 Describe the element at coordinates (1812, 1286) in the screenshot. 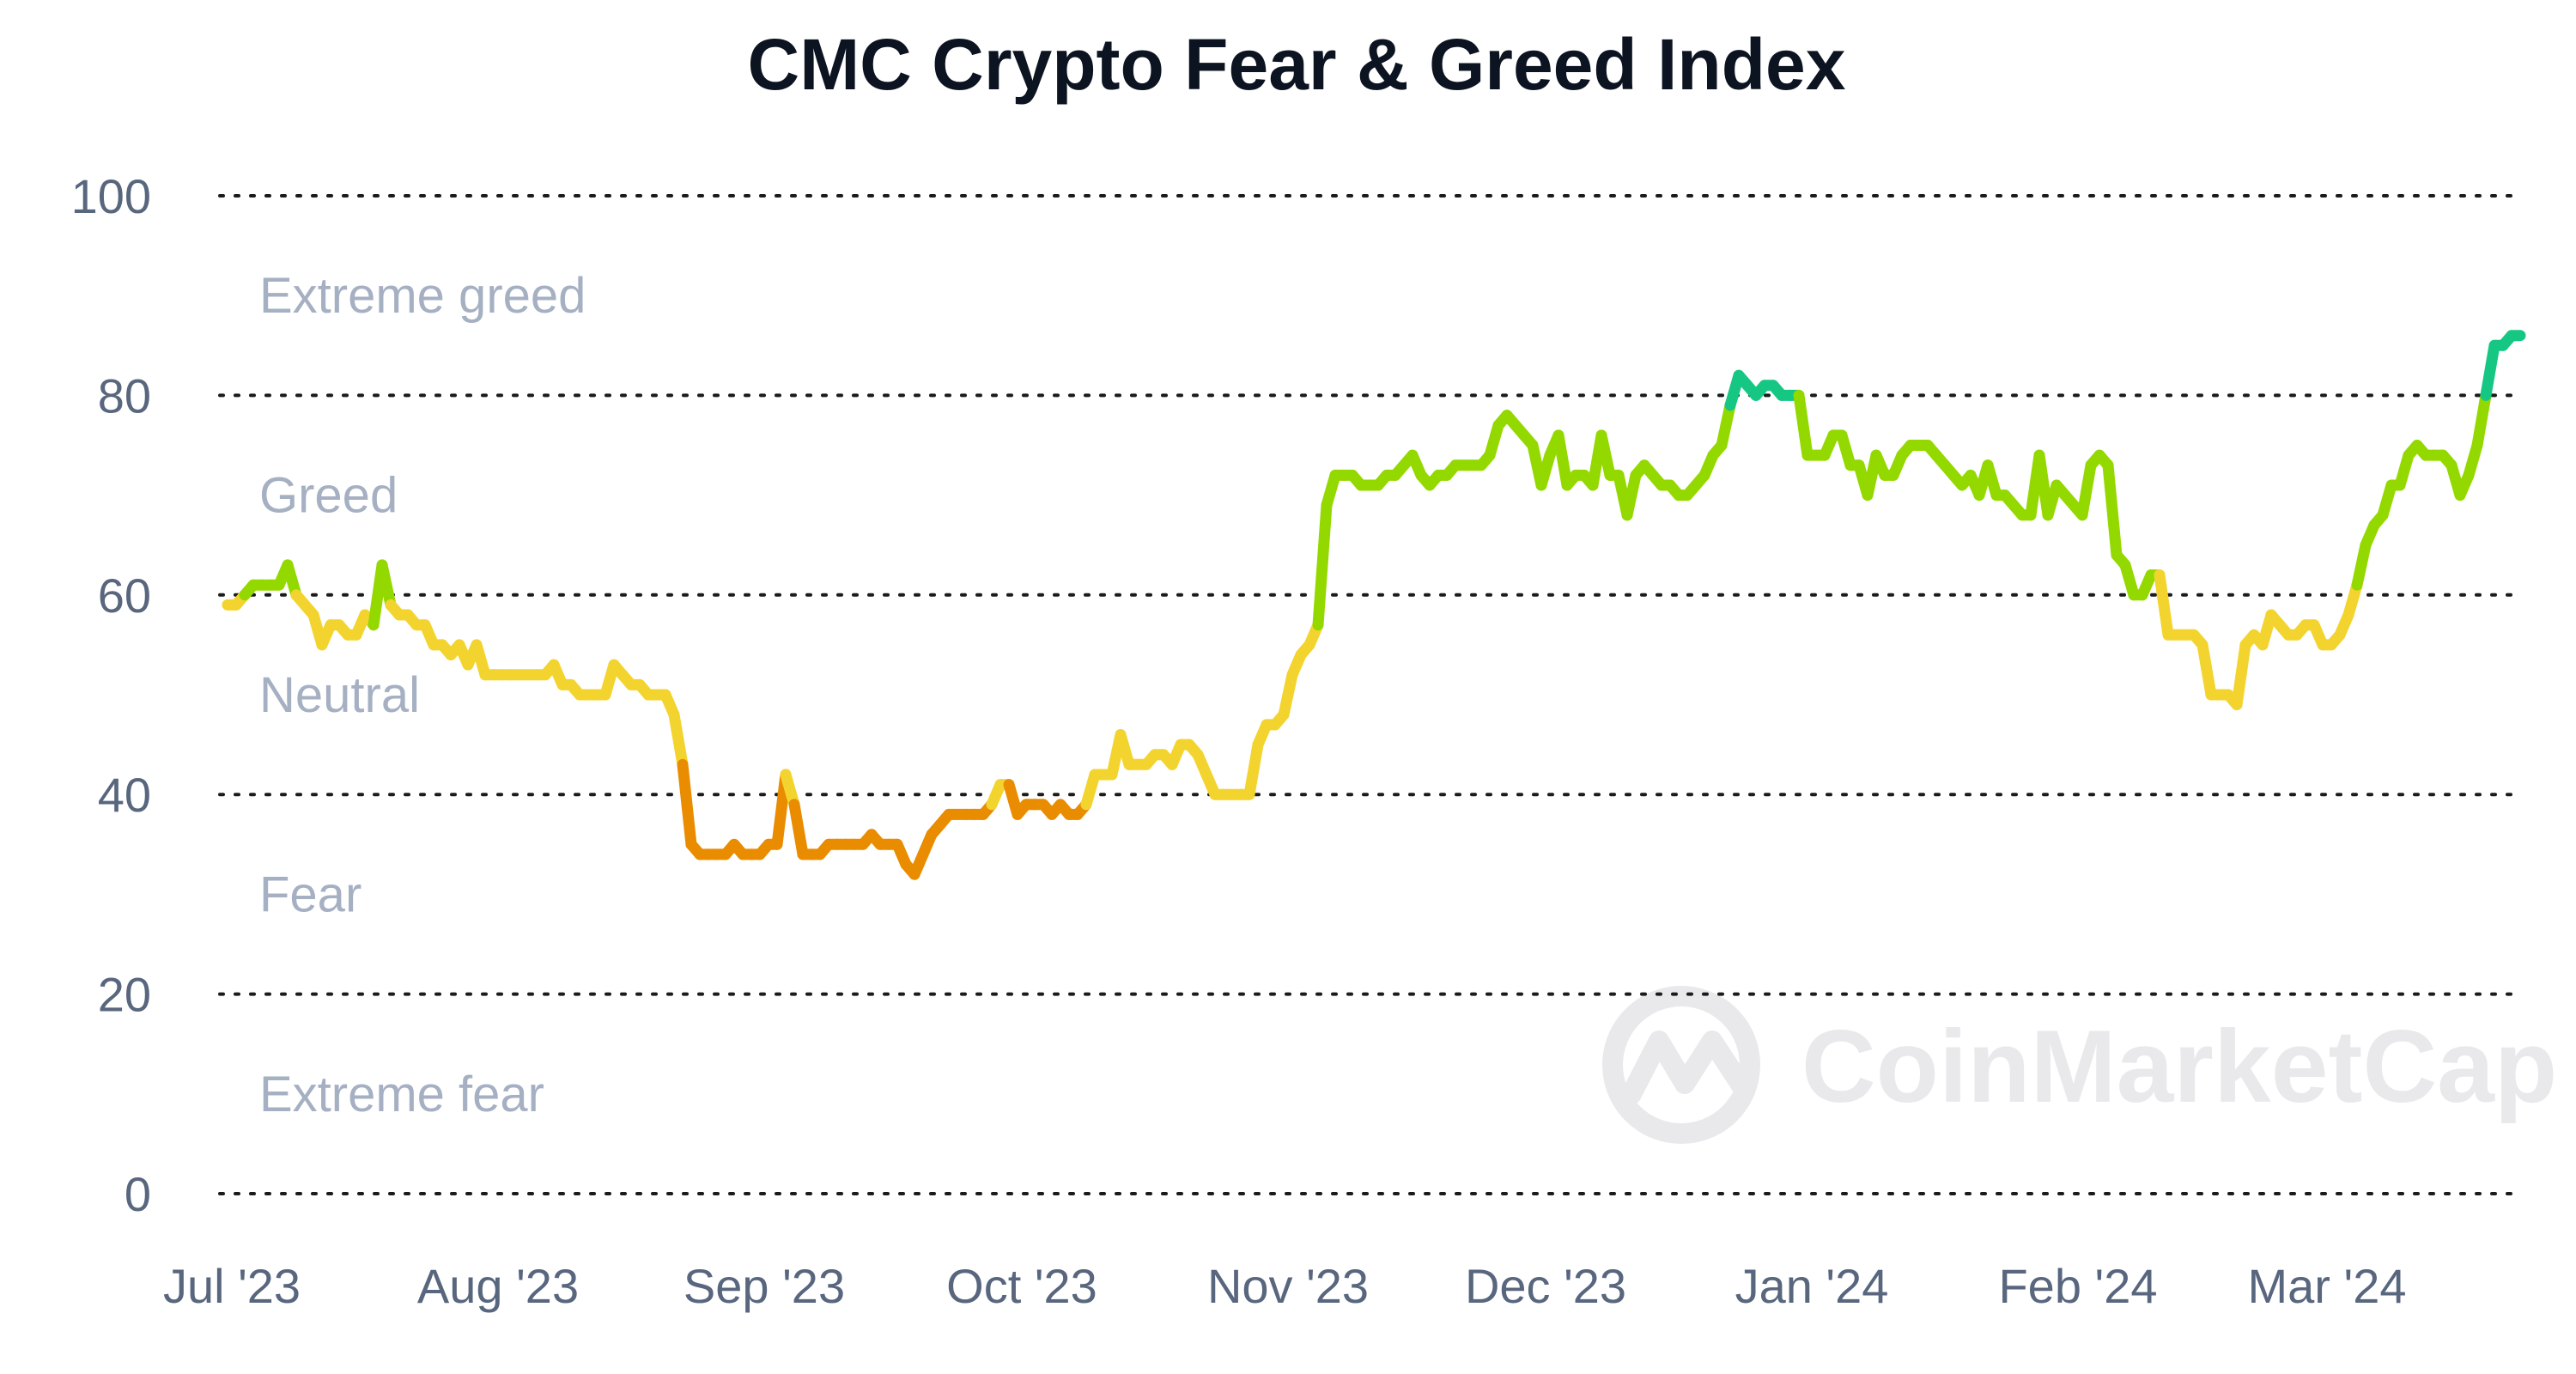

I see `x-tick-label-6: Jan '24` at that location.